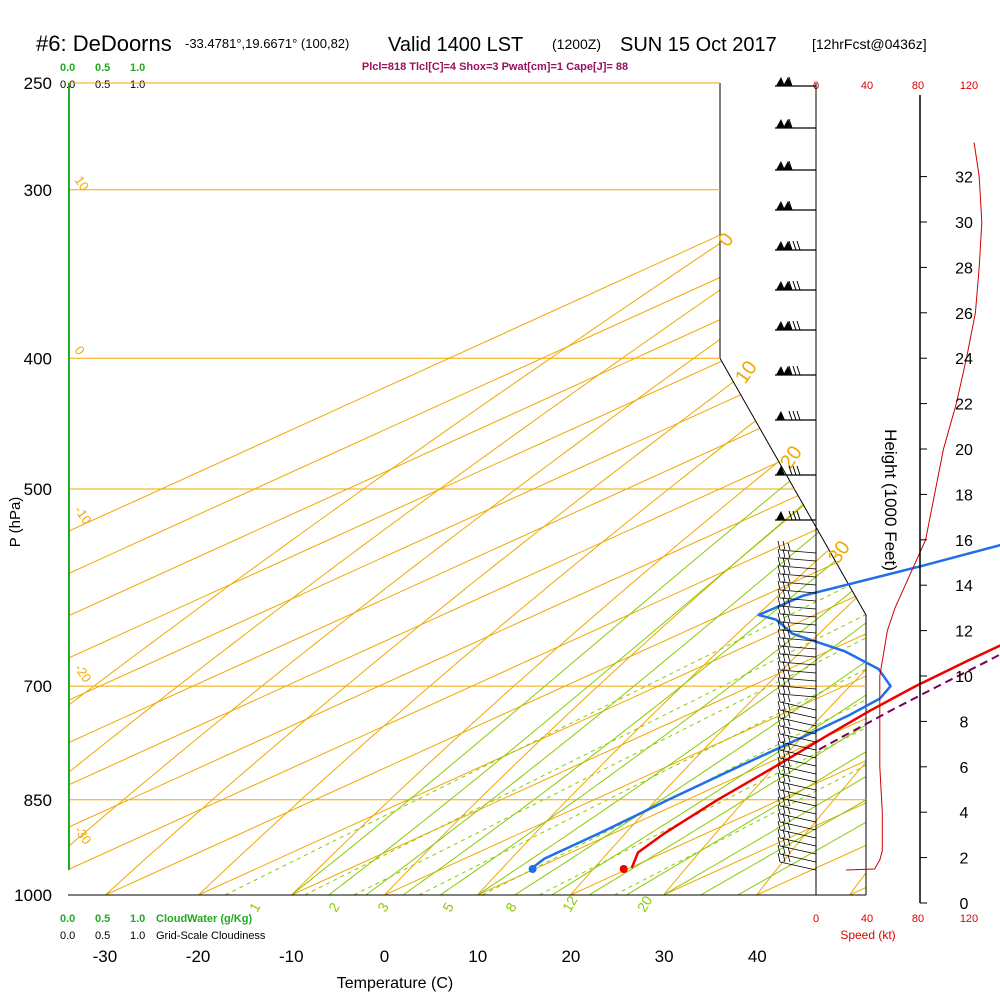  What do you see at coordinates (570, 956) in the screenshot?
I see `temperature-tick-label: 20` at bounding box center [570, 956].